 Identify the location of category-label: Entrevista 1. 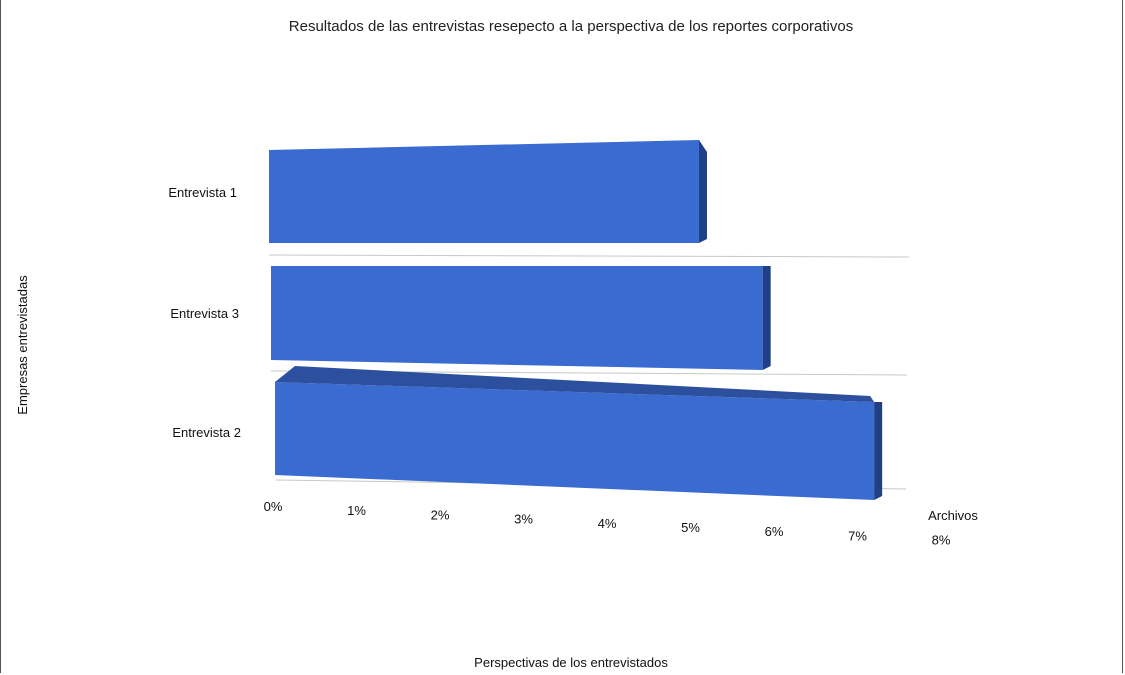
(202, 192).